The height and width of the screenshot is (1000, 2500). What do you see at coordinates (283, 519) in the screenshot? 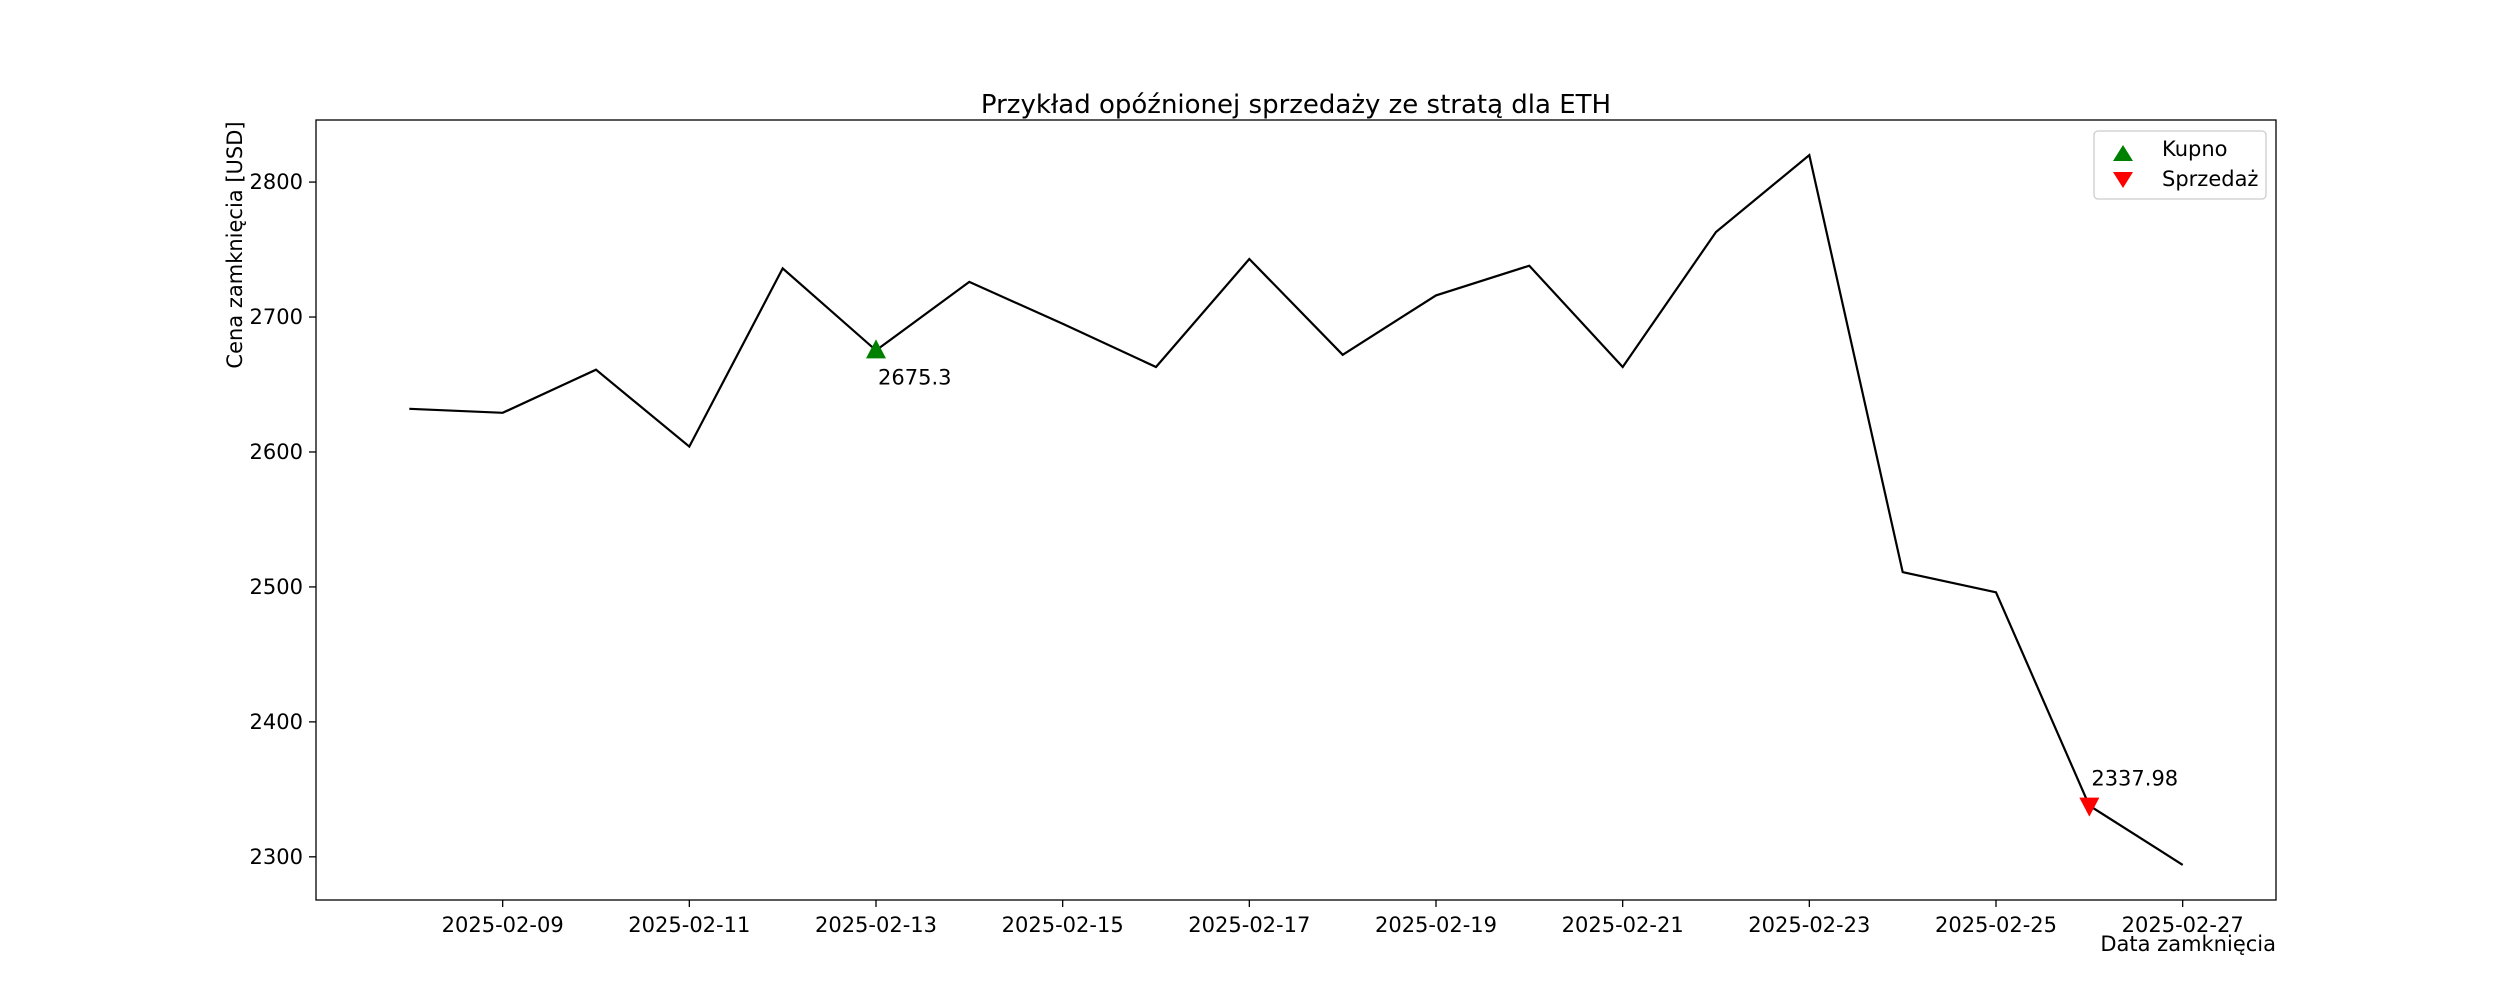
I see `y-axis: 2300 2400 2500 2600 2700 2800` at bounding box center [283, 519].